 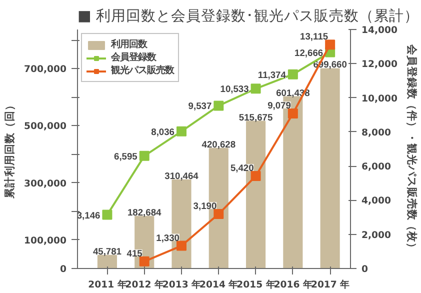 I want to click on x-tick-label: 2013 年, so click(x=181, y=285).